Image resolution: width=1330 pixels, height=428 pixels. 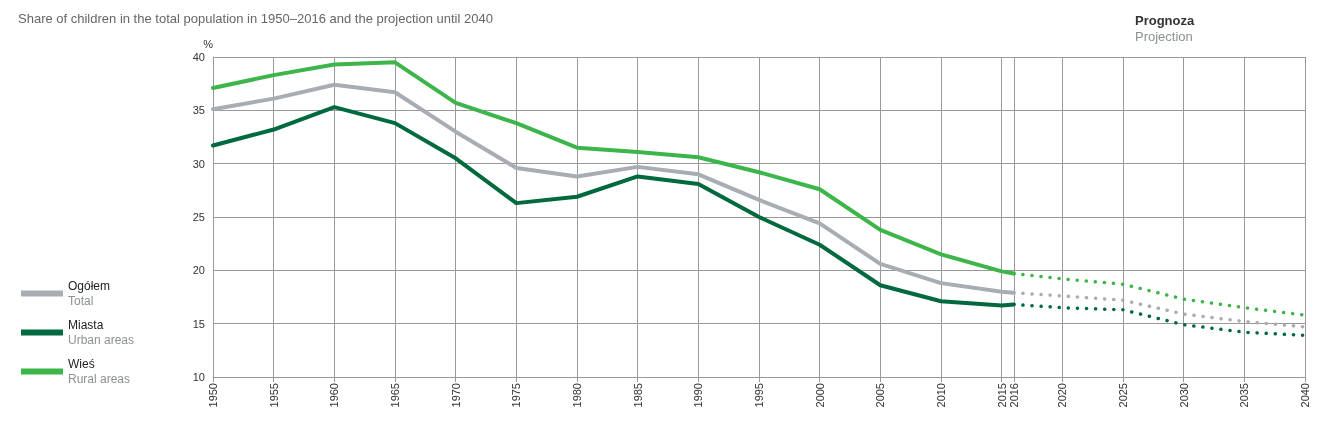 What do you see at coordinates (198, 57) in the screenshot?
I see `y-tick-label: 40` at bounding box center [198, 57].